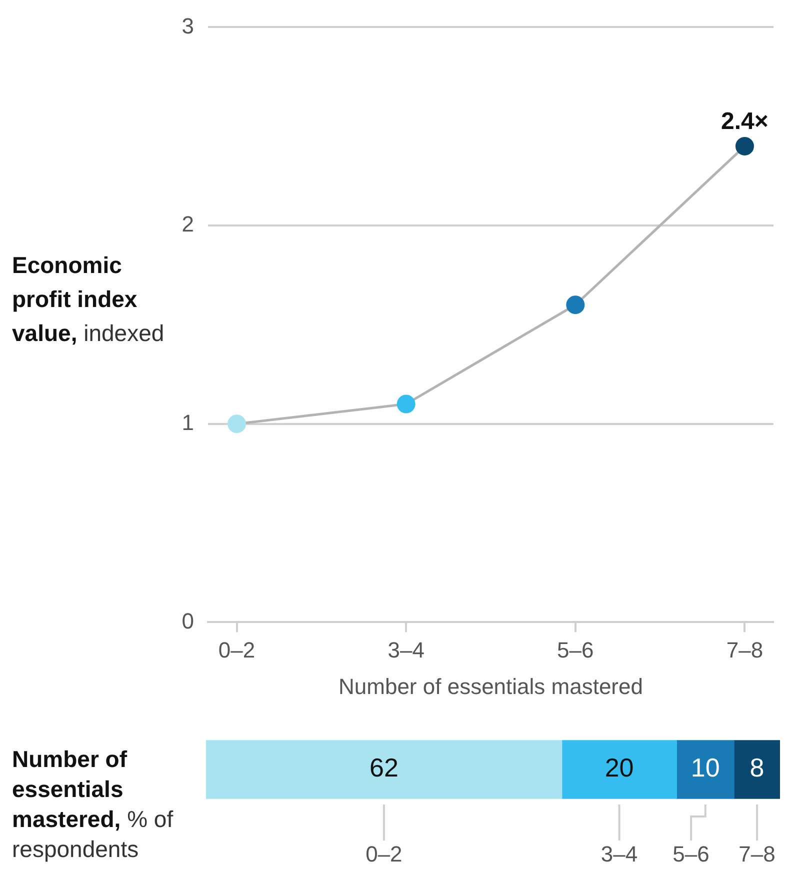 Image resolution: width=786 pixels, height=879 pixels. What do you see at coordinates (745, 649) in the screenshot?
I see `x-tick-label: 7–8` at bounding box center [745, 649].